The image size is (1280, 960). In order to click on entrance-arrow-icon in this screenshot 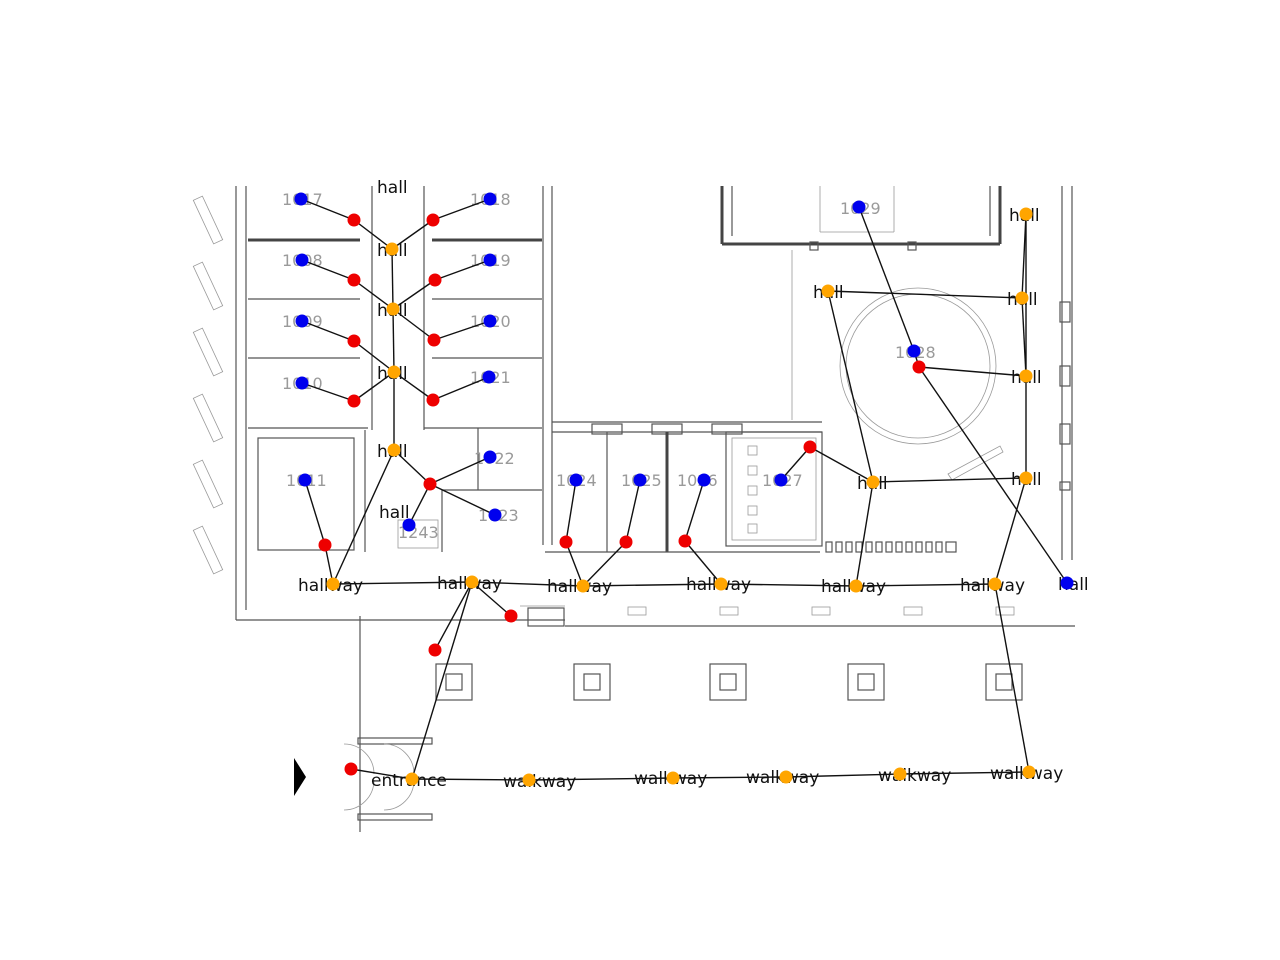, I will do `click(300, 777)`.